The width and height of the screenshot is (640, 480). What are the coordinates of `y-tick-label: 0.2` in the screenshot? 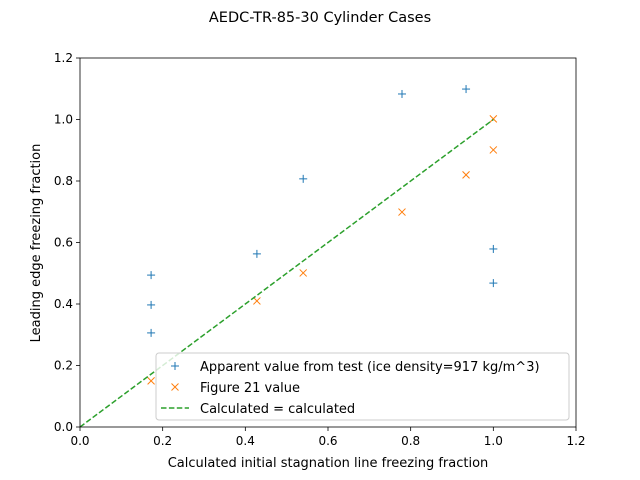 It's located at (63, 366).